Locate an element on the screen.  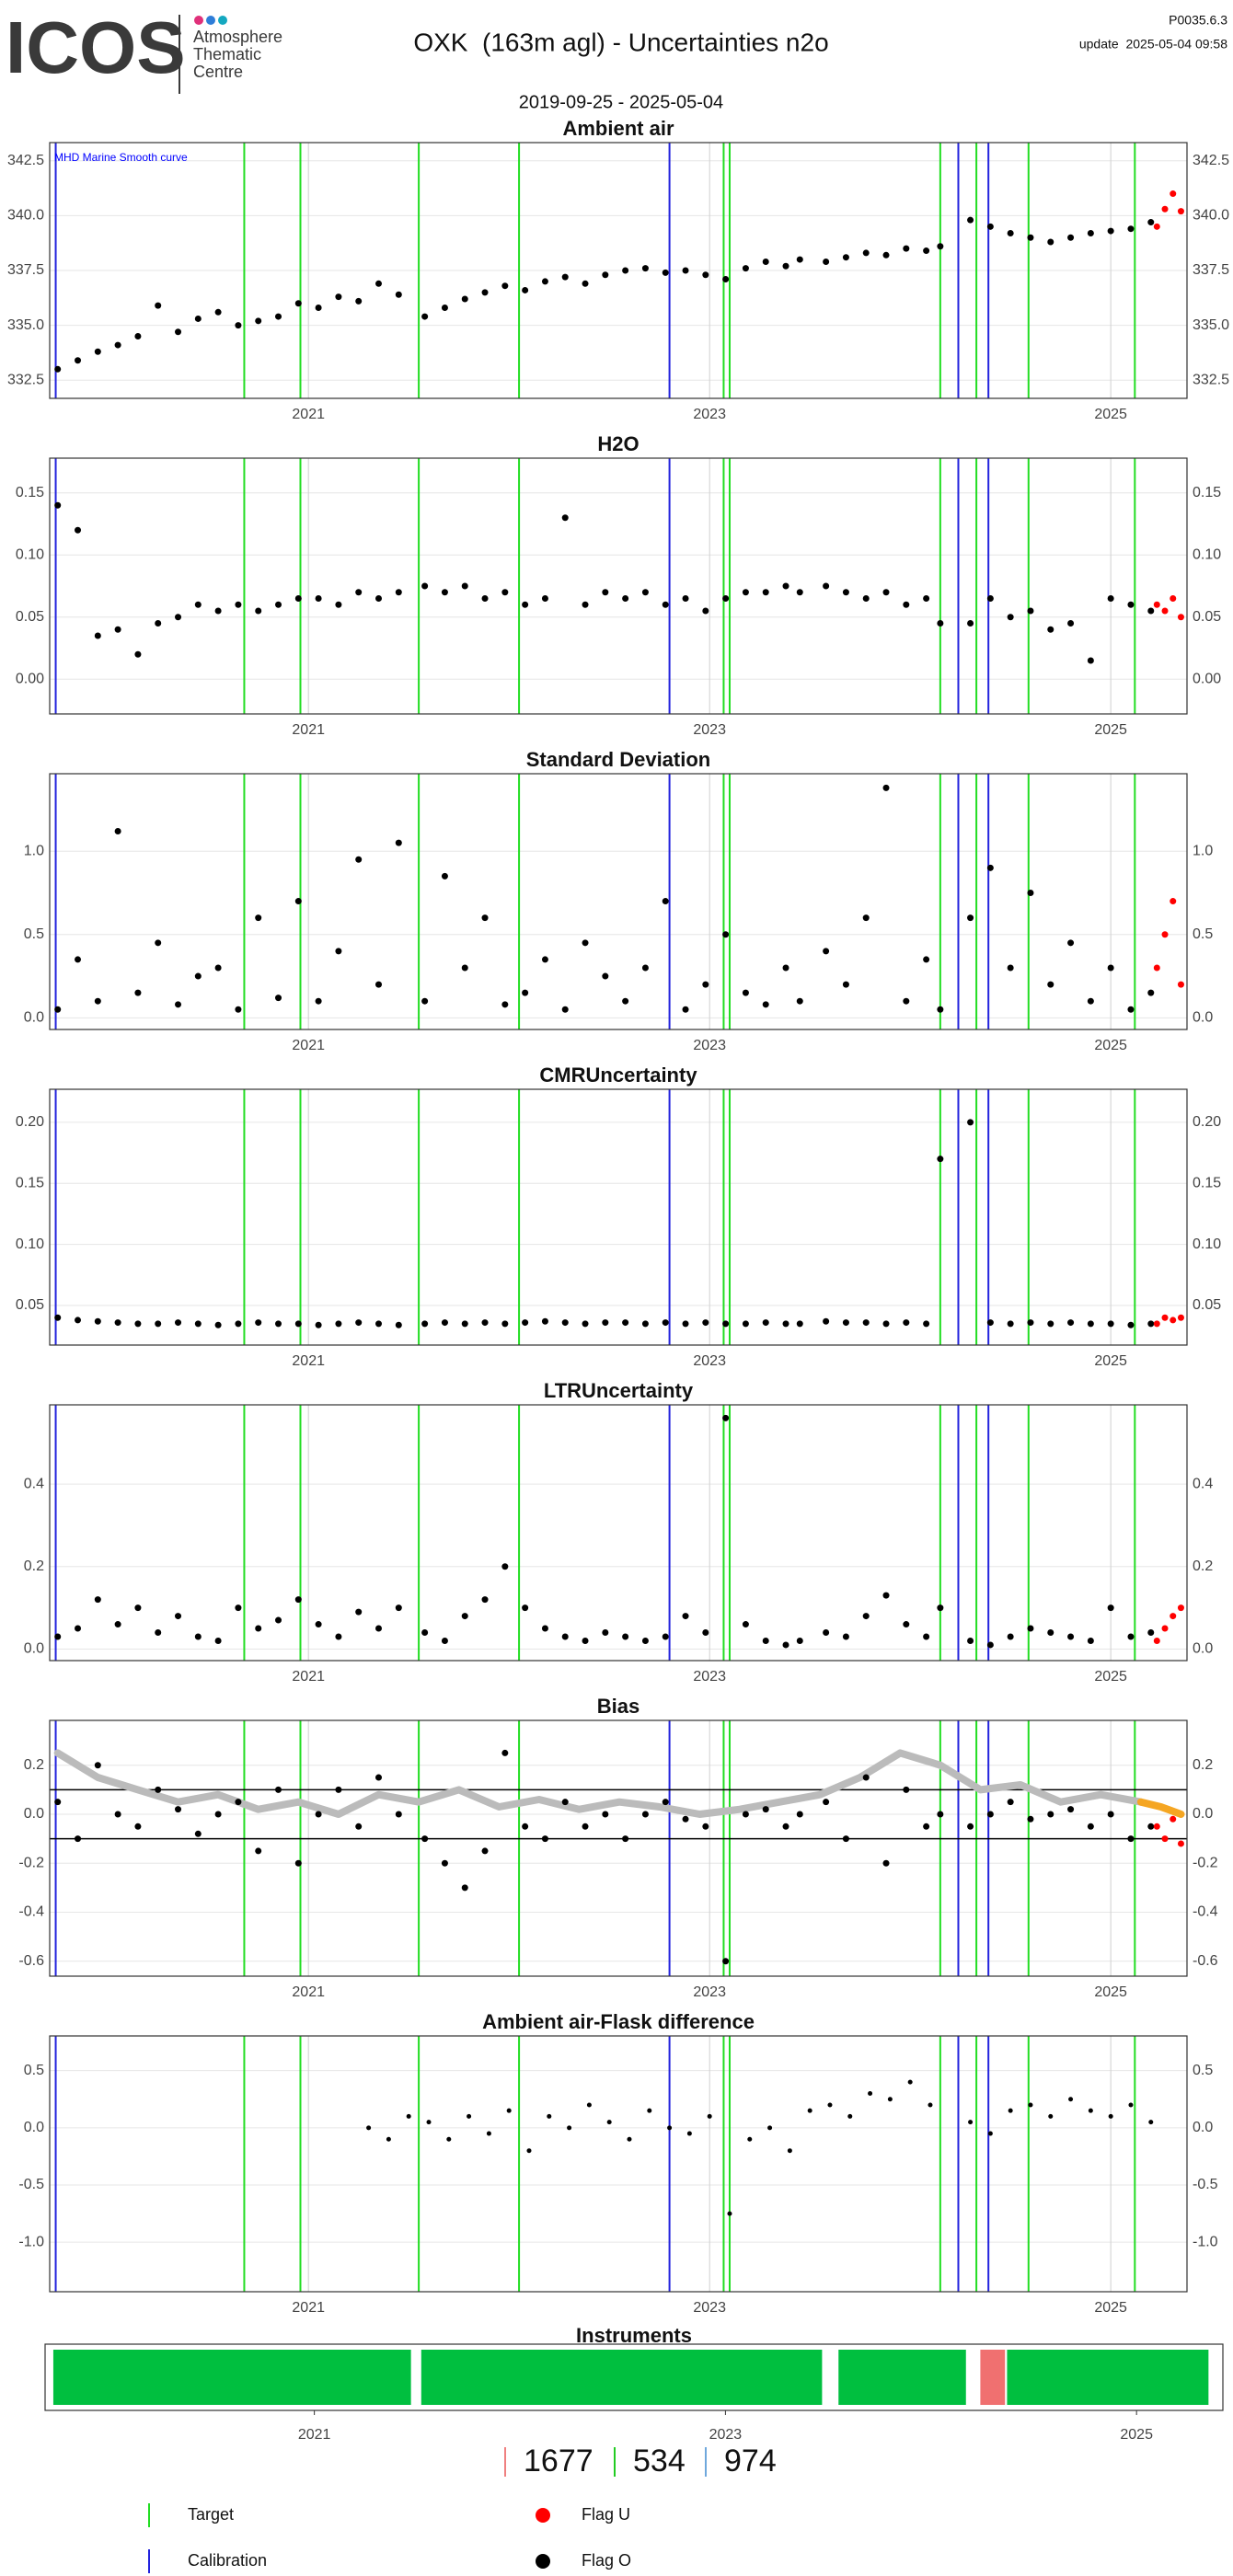
count-label: 534 is located at coordinates (659, 2461).